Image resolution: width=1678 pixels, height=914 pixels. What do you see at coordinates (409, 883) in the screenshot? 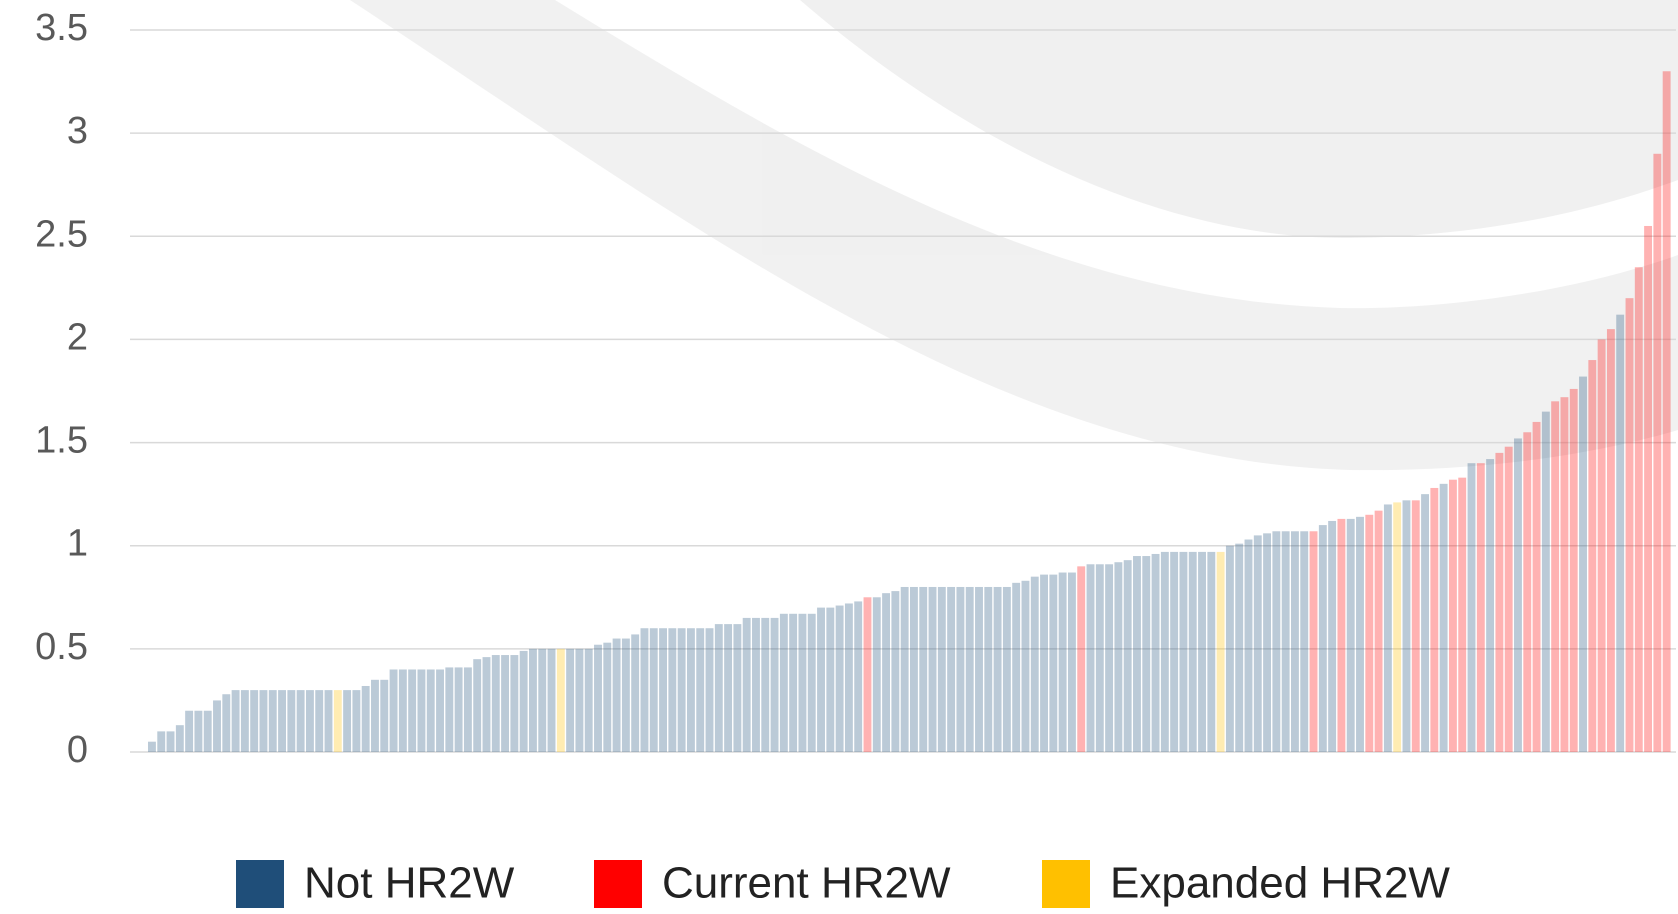
I see `legend-label: Not HR2W` at bounding box center [409, 883].